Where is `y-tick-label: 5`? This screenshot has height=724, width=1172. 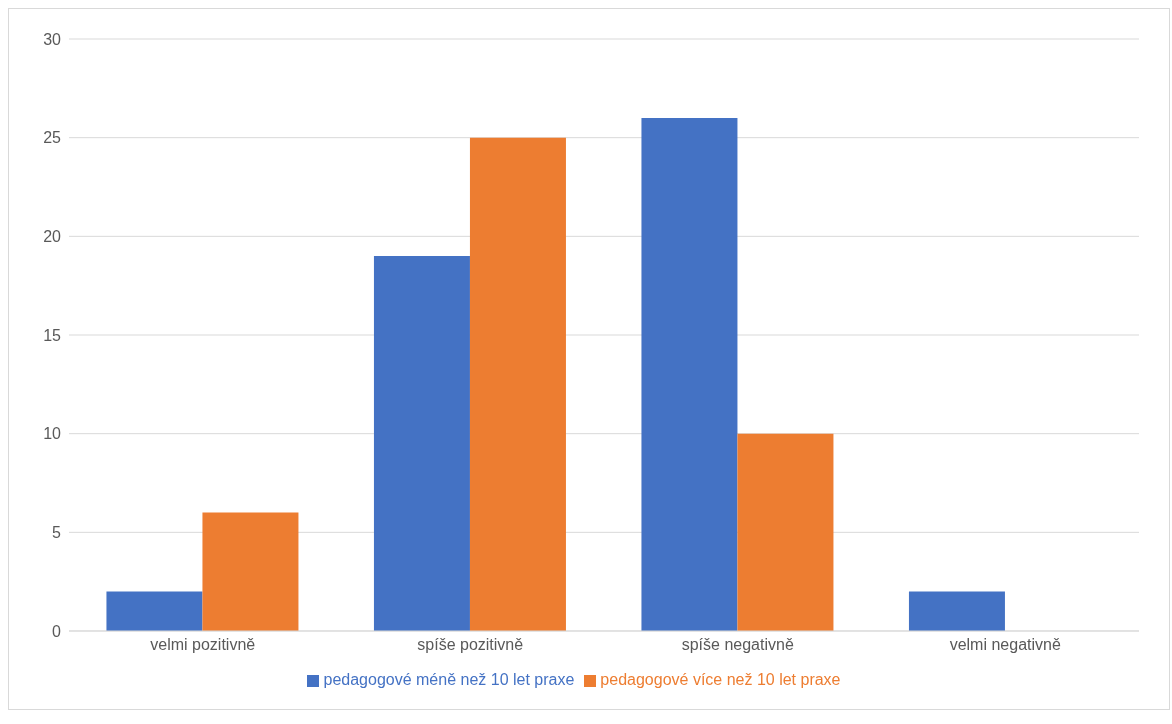 y-tick-label: 5 is located at coordinates (57, 533).